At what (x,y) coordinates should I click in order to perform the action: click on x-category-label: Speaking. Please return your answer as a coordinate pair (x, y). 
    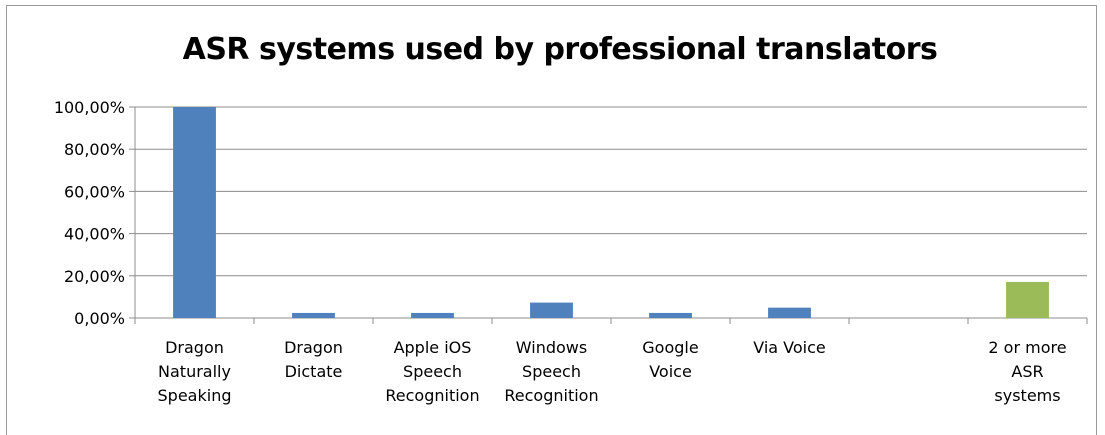
    Looking at the image, I should click on (195, 395).